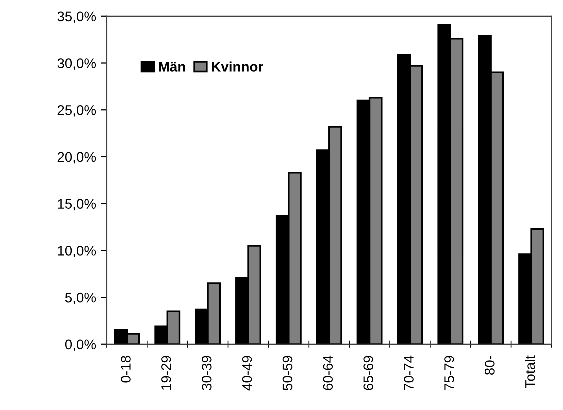 The height and width of the screenshot is (410, 563). Describe the element at coordinates (287, 373) in the screenshot. I see `x-tick-label: 50-59` at that location.